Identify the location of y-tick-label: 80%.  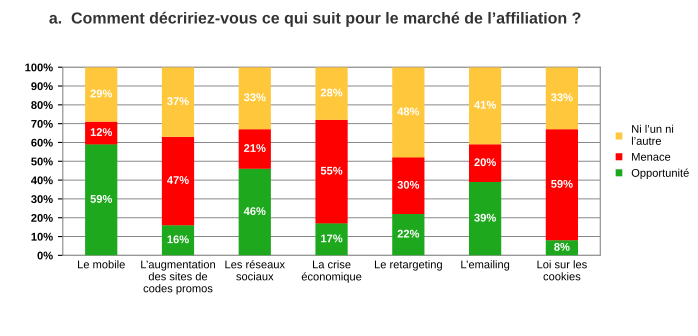
(42, 105).